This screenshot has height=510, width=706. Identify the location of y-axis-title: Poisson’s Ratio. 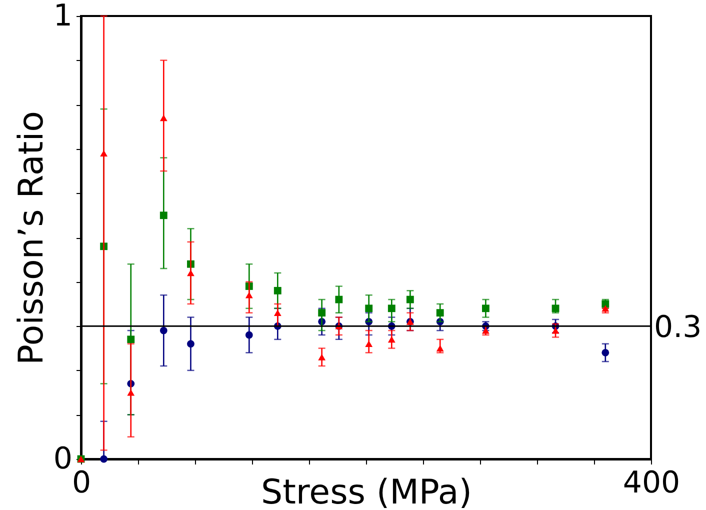
(31, 238).